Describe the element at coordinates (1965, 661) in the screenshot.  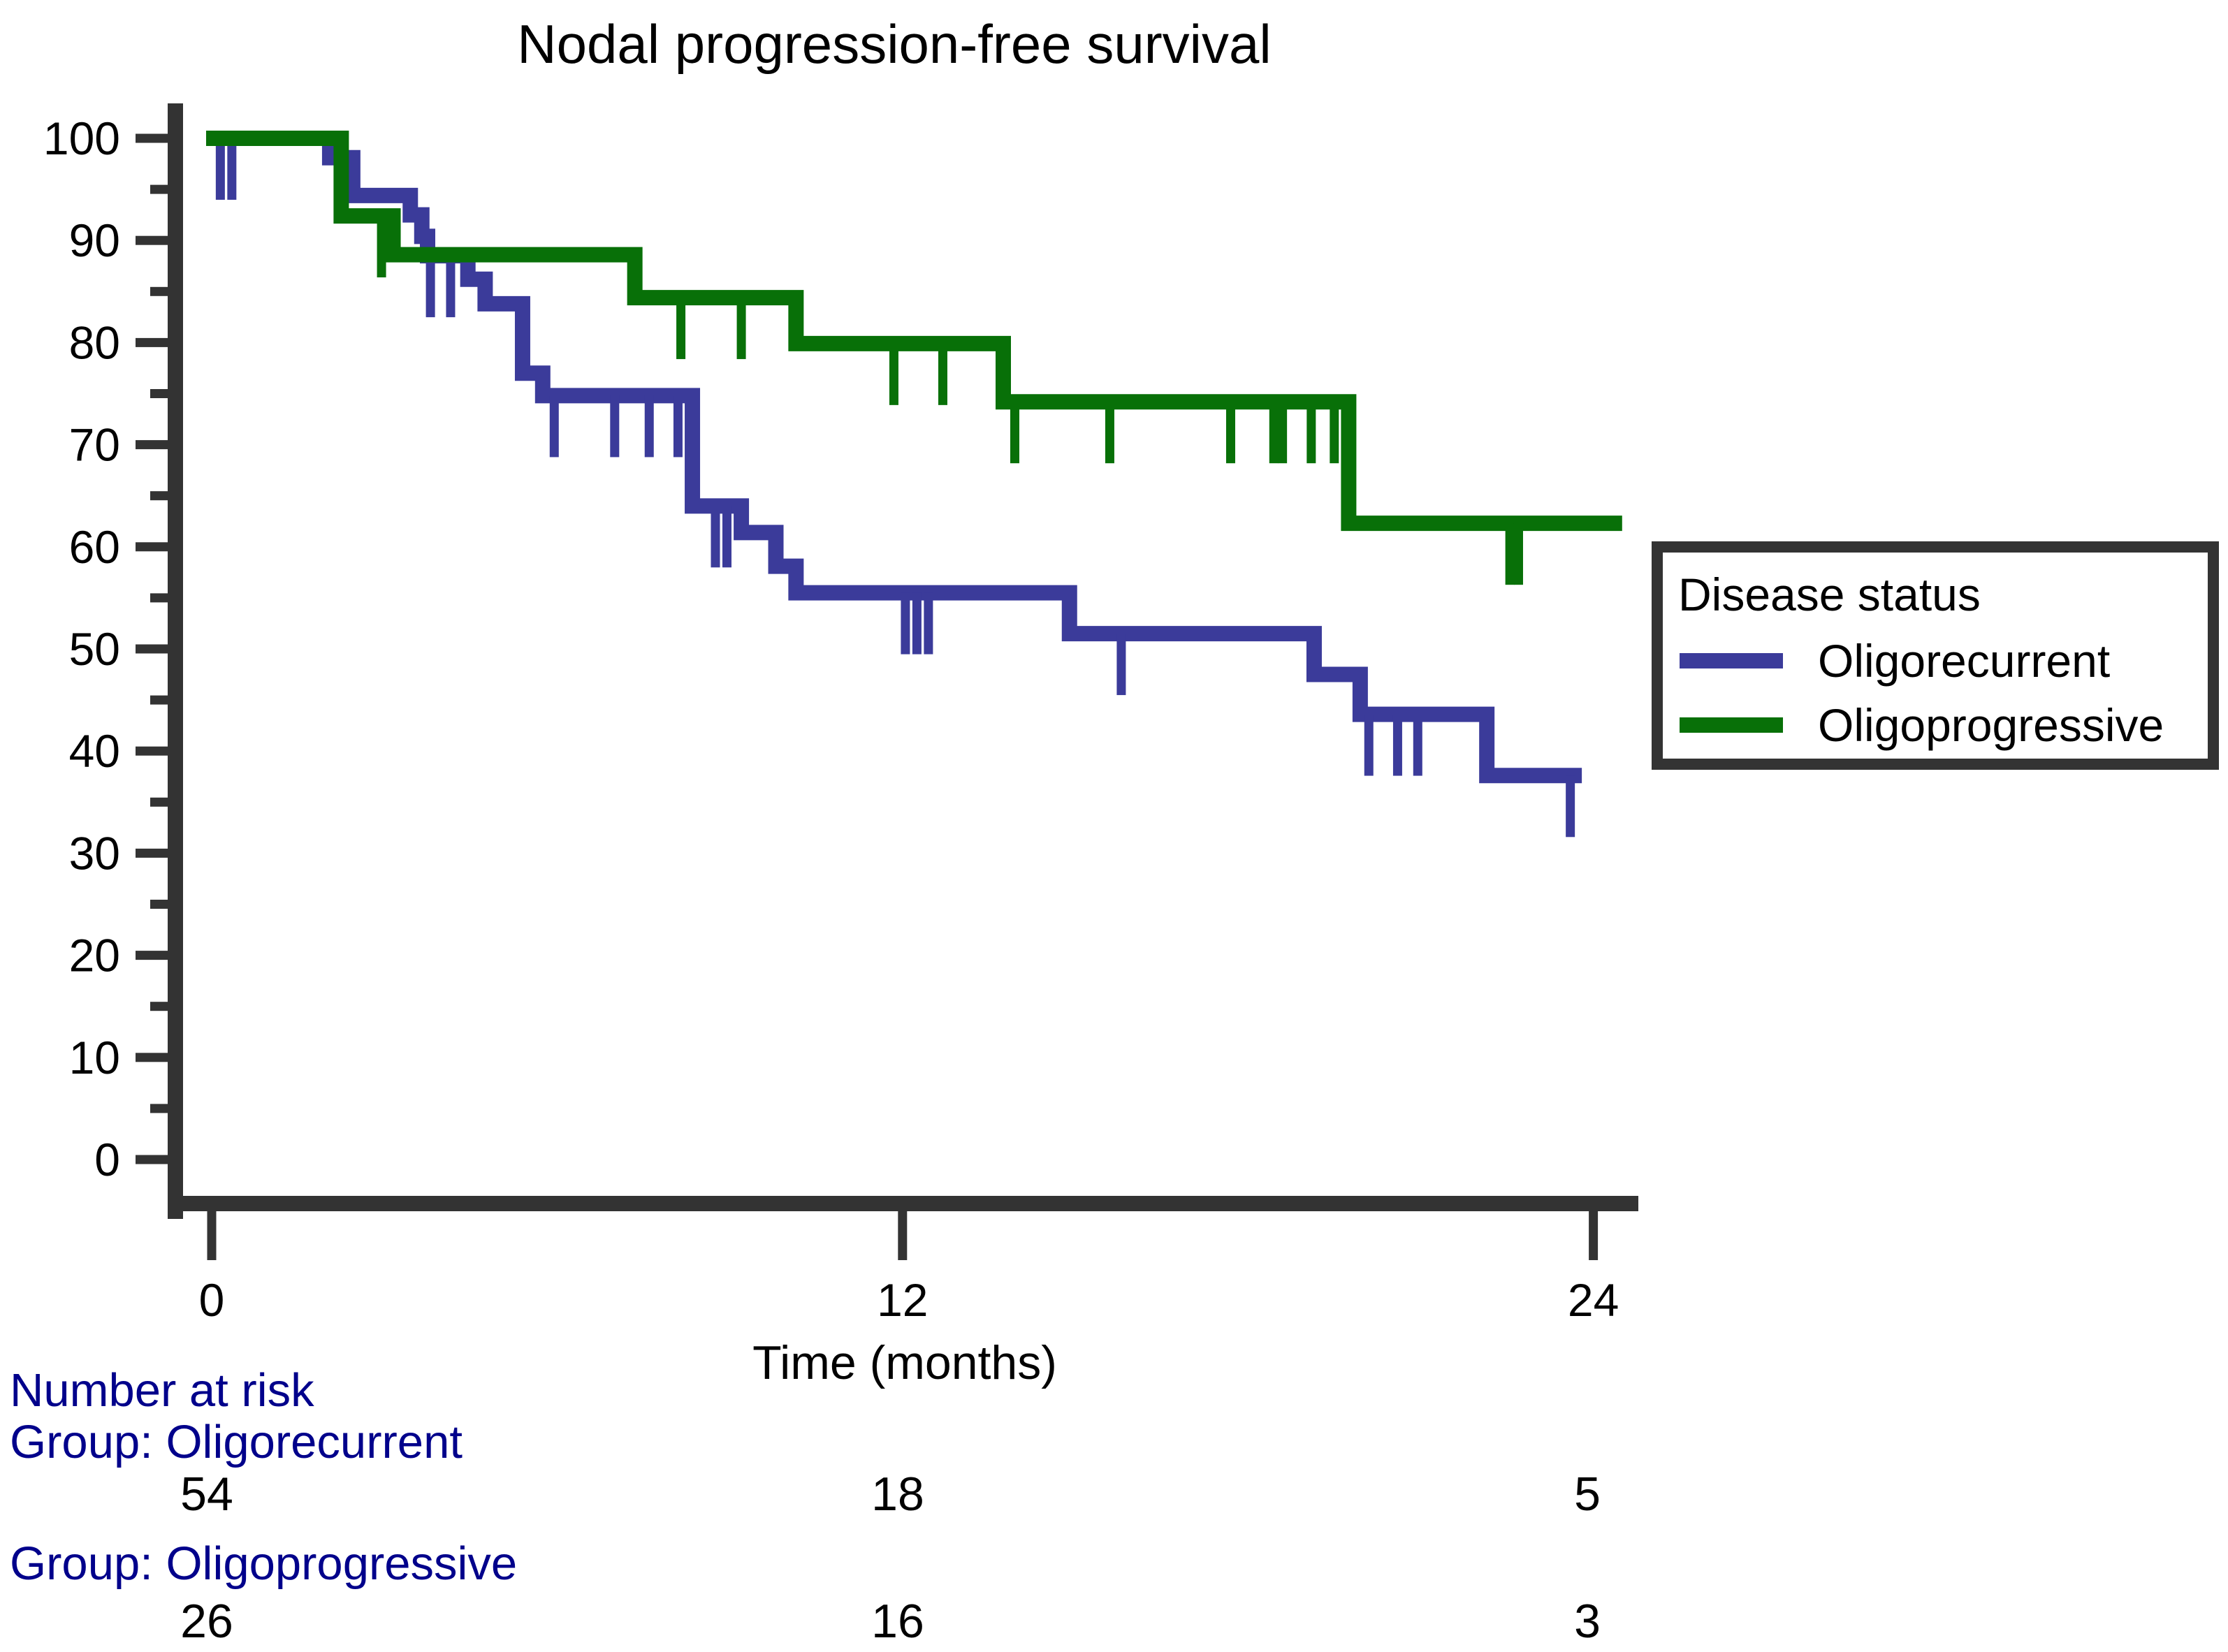
I see `legend-item-label: Oligorecurrent` at that location.